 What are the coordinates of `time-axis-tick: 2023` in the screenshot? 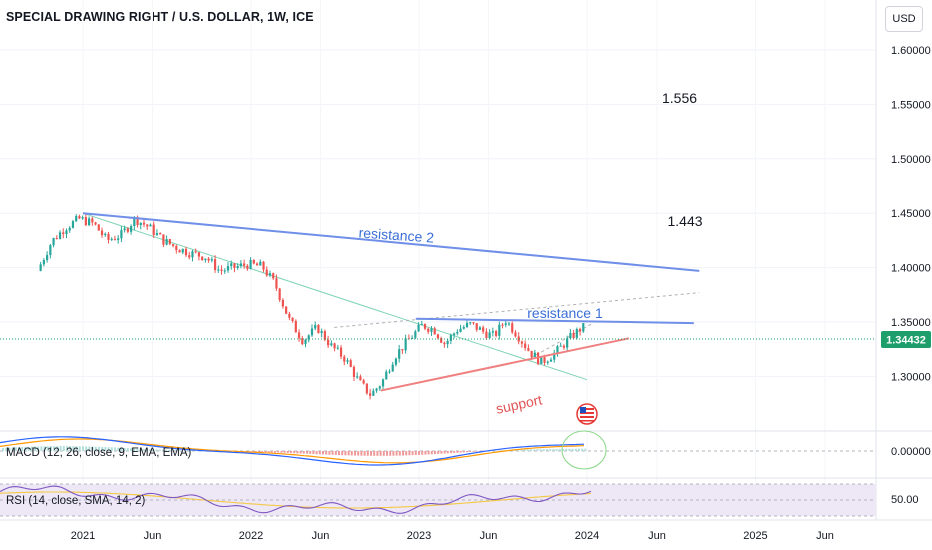 It's located at (419, 536).